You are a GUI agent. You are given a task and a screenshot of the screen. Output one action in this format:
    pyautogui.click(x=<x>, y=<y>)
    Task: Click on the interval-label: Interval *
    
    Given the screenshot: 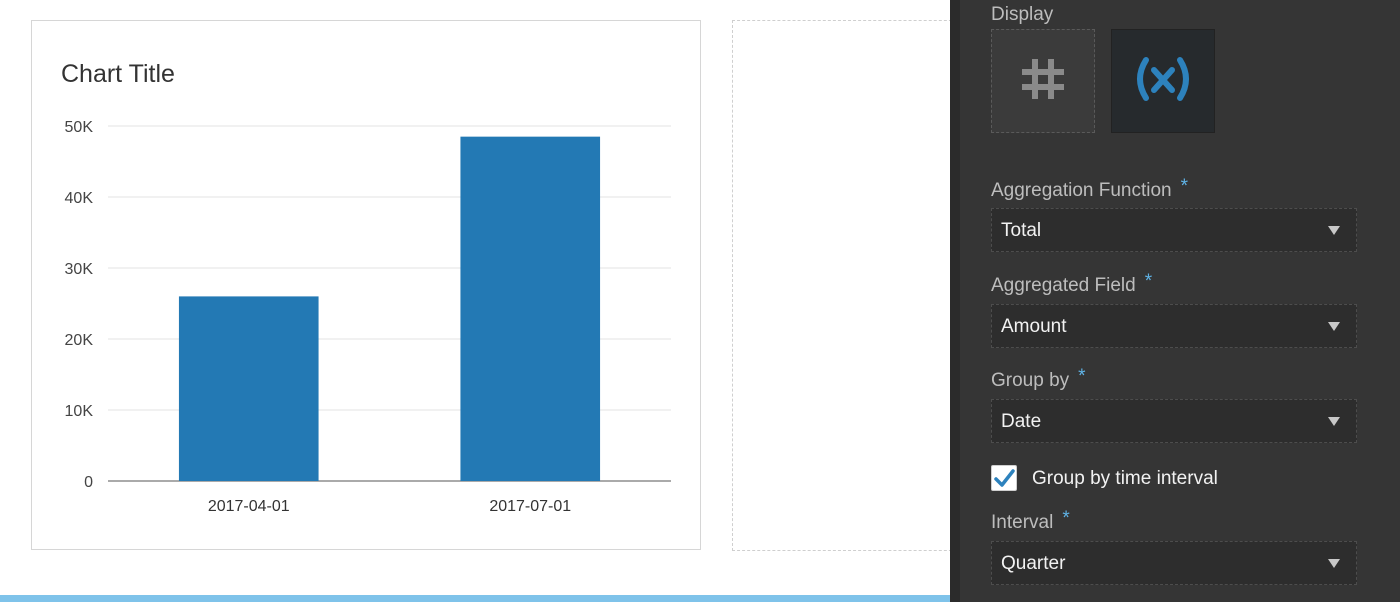 What is the action you would take?
    pyautogui.click(x=1030, y=520)
    